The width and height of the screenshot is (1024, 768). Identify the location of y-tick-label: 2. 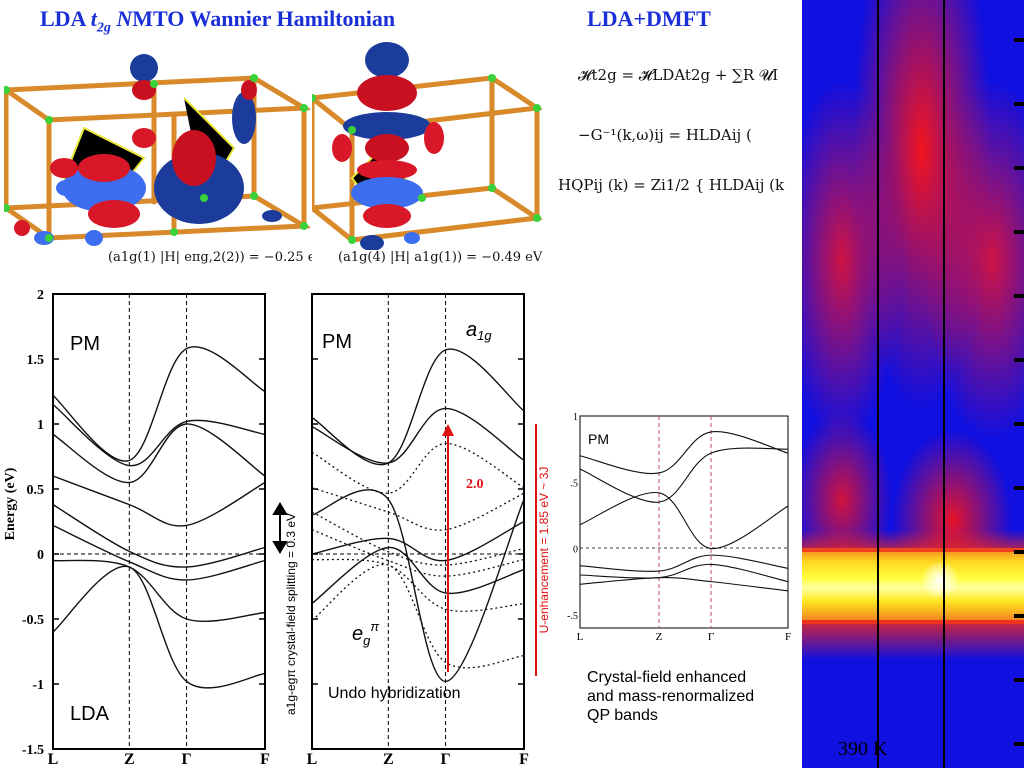
(40, 295).